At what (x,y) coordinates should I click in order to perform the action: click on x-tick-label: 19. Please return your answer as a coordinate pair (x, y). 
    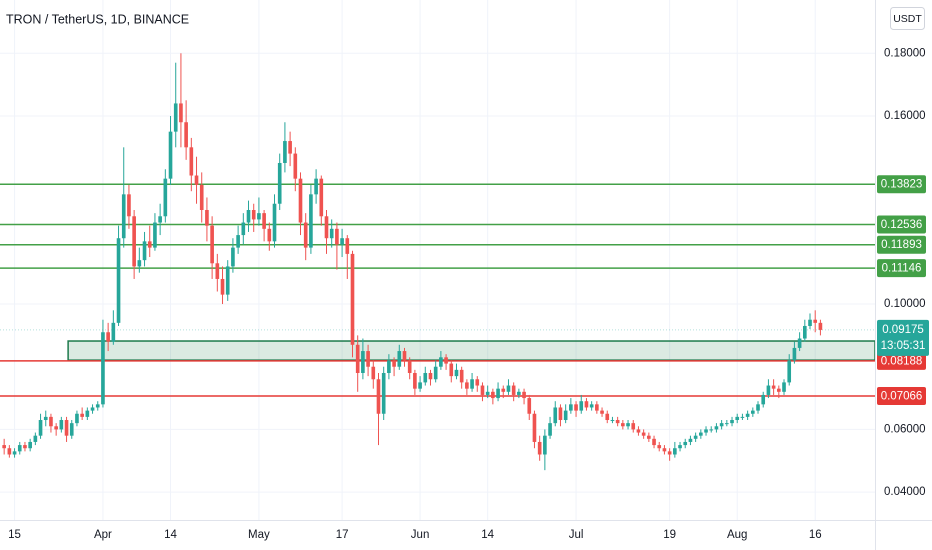
    Looking at the image, I should click on (669, 535).